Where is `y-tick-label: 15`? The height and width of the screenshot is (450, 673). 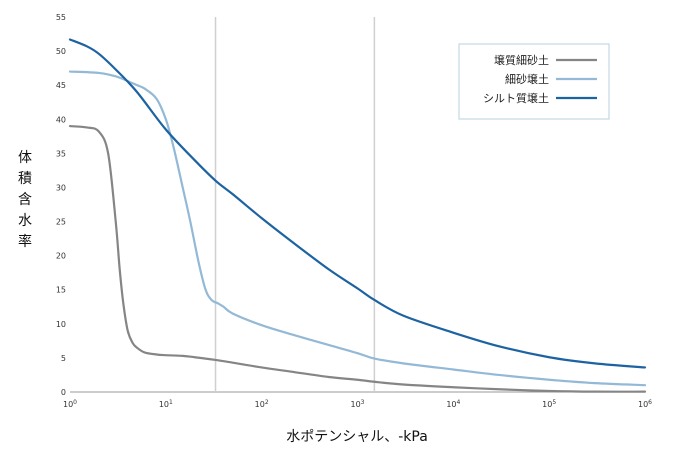
y-tick-label: 15 is located at coordinates (61, 290).